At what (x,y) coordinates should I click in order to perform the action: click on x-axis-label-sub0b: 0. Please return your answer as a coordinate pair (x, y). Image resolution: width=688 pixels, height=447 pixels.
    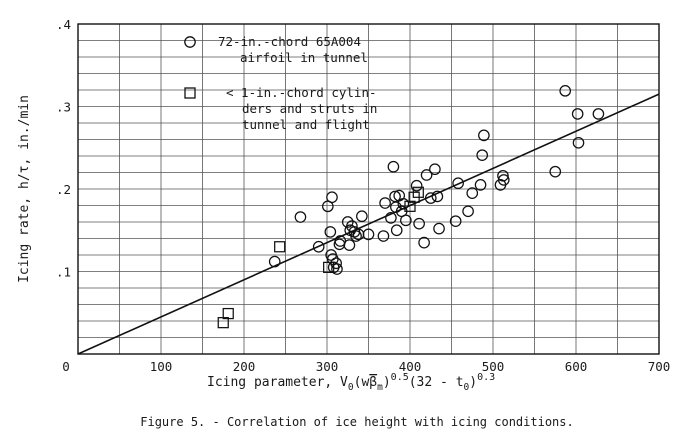
    Looking at the image, I should click on (467, 387).